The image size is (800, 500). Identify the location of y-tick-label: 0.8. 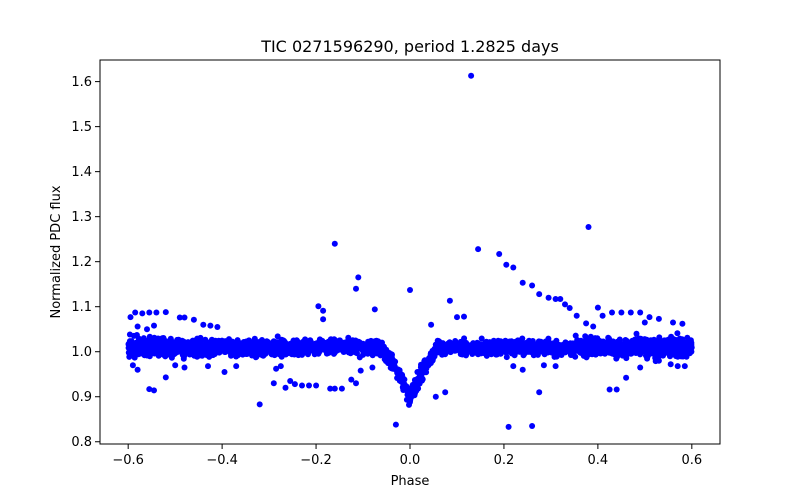
(81, 442).